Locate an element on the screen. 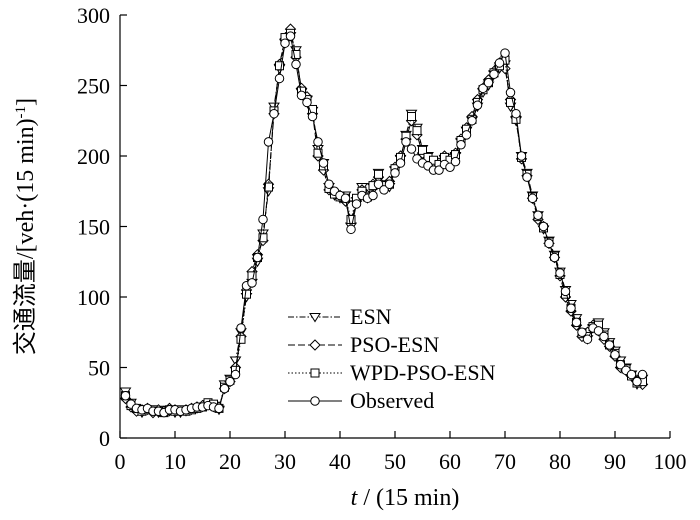 This screenshot has height=520, width=700. legend-label: WPD-PSO-ESN is located at coordinates (423, 372).